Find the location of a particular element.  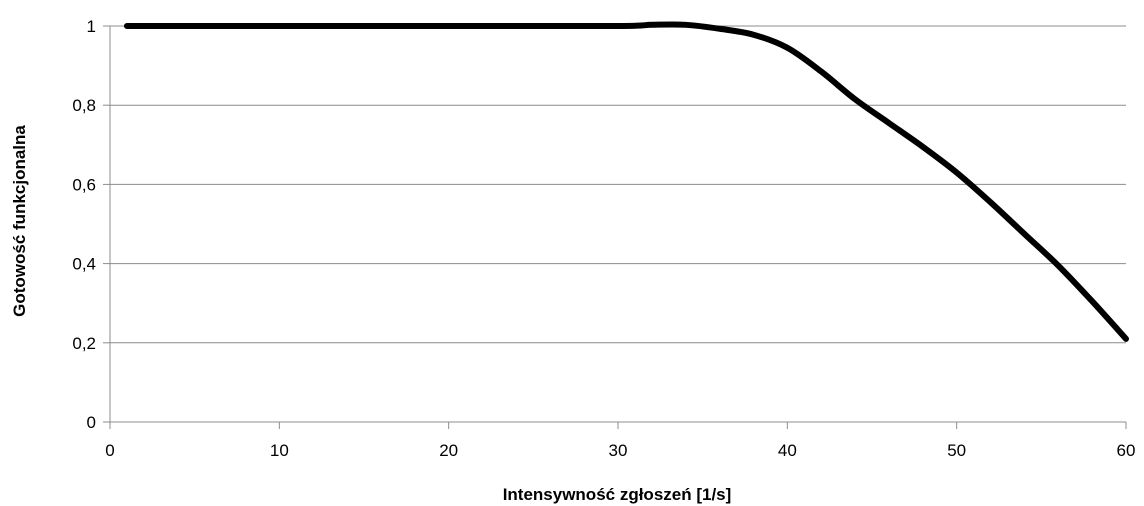

x-tick-label: 30 is located at coordinates (618, 450).